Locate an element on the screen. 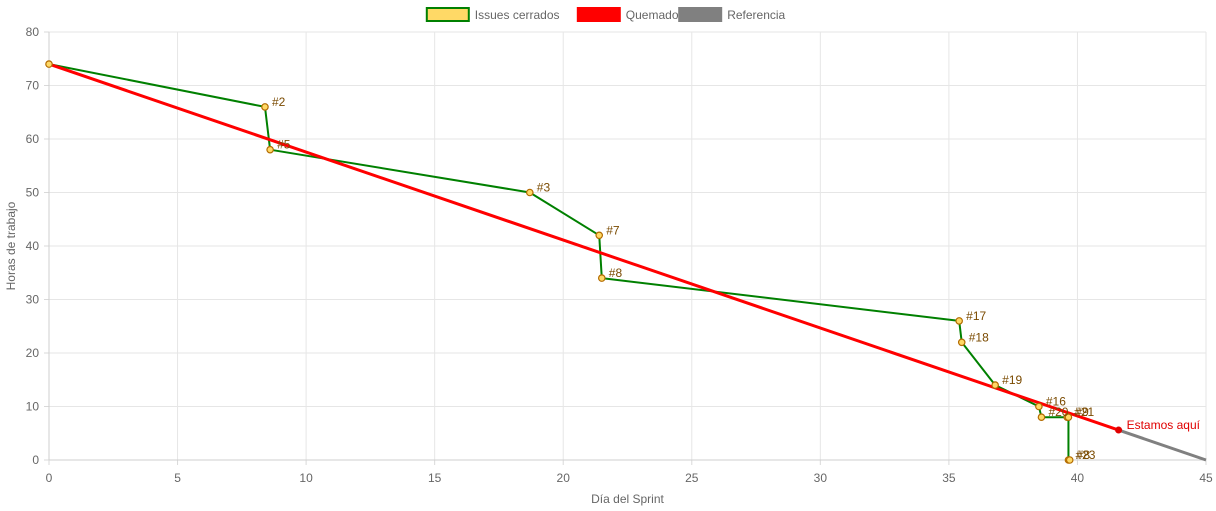  issue-label: #18 is located at coordinates (979, 337).